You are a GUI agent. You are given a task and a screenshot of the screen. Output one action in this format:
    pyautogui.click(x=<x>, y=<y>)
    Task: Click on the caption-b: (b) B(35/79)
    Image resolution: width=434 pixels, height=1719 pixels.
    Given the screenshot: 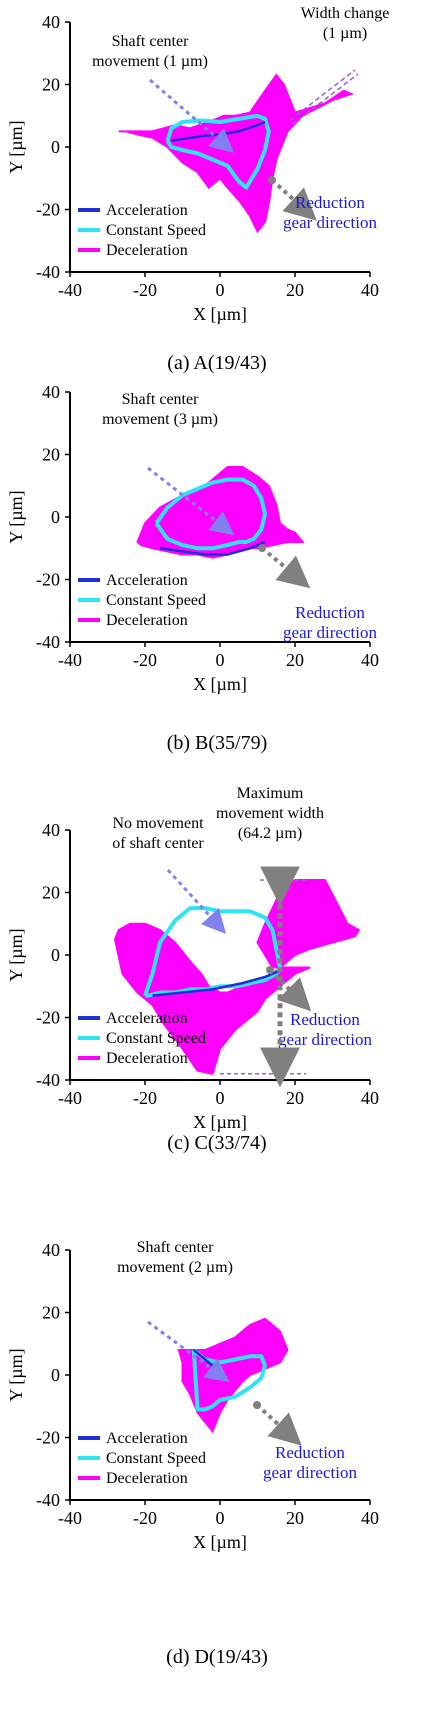 What is the action you would take?
    pyautogui.click(x=217, y=743)
    